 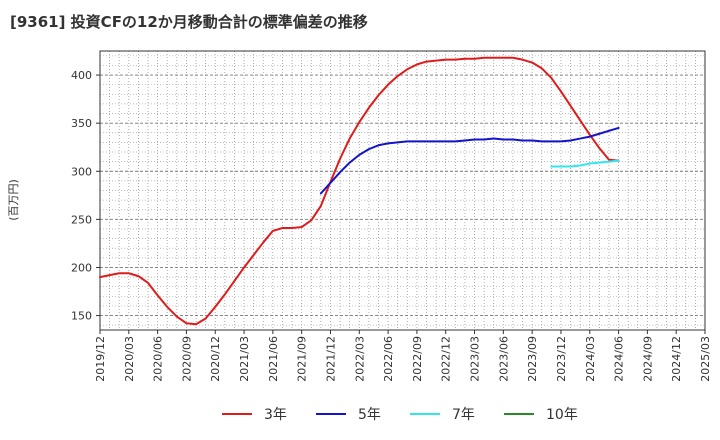 I want to click on y-tick-label: 400, so click(x=81, y=75).